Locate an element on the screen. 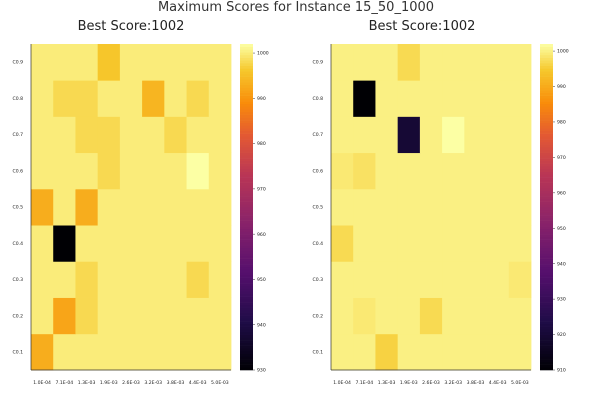  y-tick-label: C0.7 is located at coordinates (317, 135).